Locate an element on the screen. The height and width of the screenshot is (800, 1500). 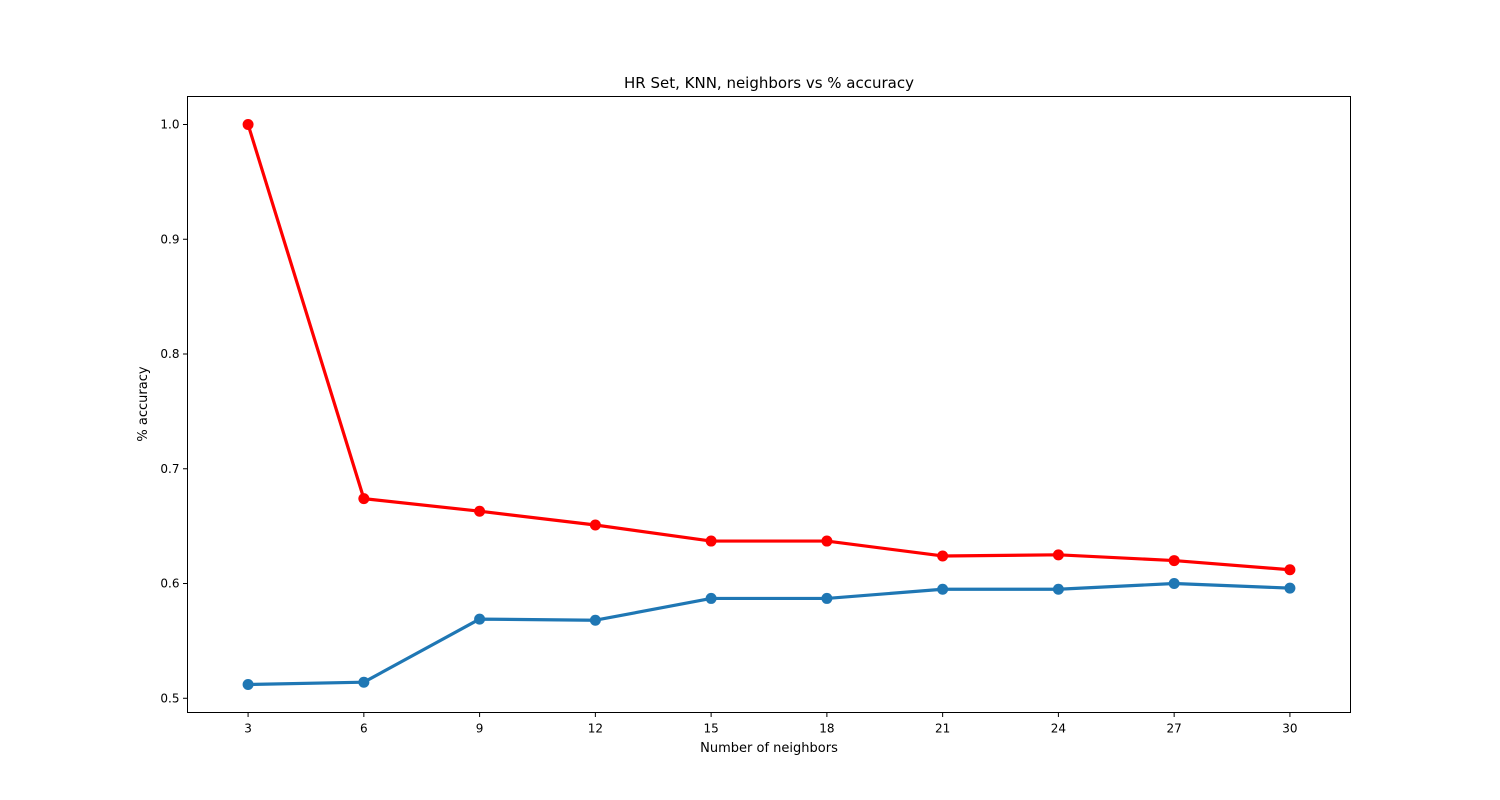
x-tick-label: 27 is located at coordinates (1174, 729).